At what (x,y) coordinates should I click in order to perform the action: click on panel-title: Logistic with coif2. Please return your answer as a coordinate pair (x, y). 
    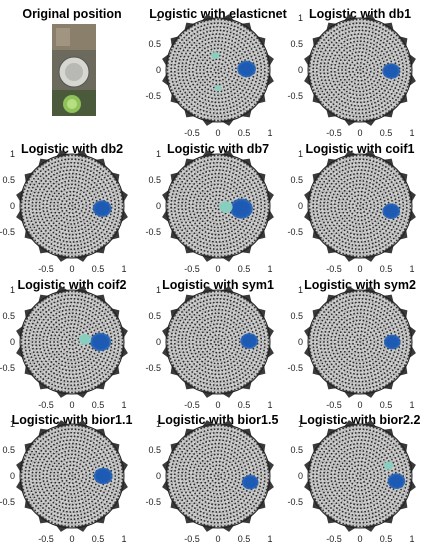
    Looking at the image, I should click on (71, 285).